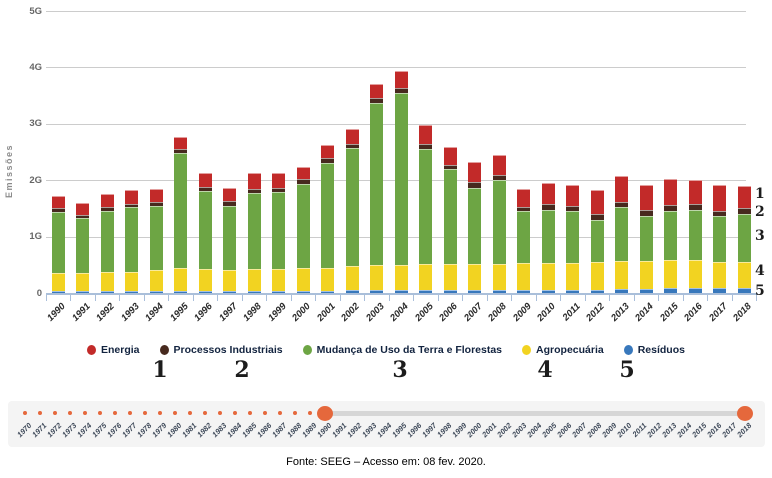 This screenshot has width=772, height=478. I want to click on bar-segment-2005, so click(425, 134).